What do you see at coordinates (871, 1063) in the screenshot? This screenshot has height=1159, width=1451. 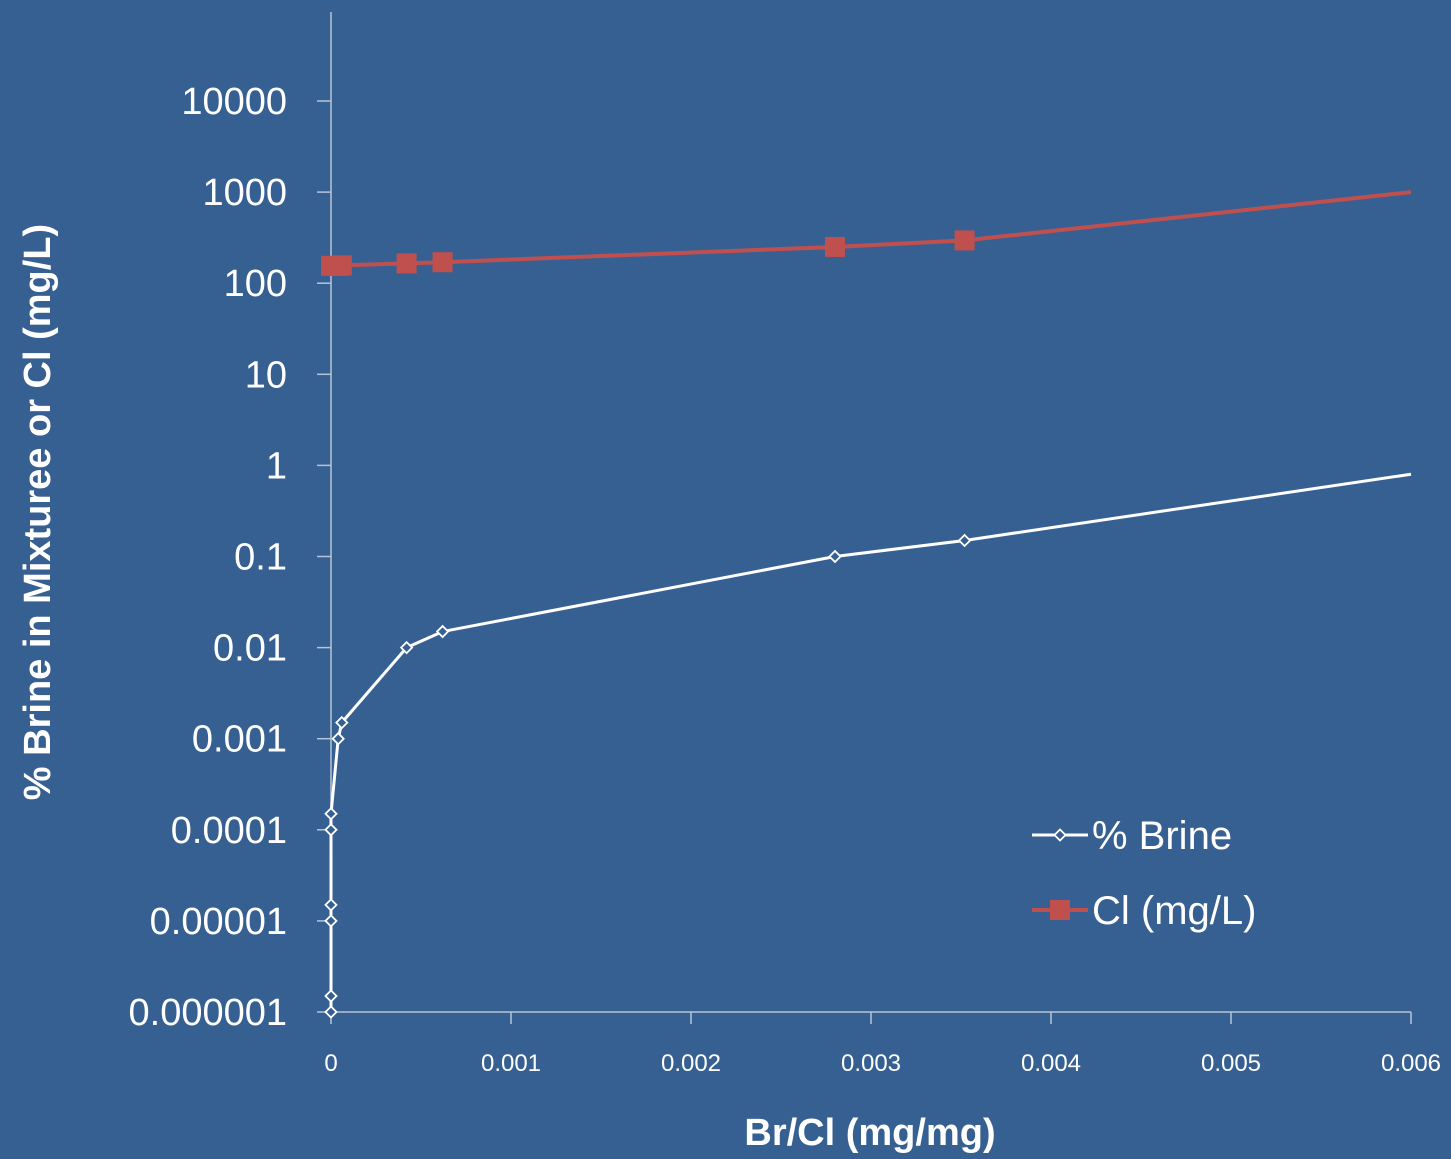 I see `x-tick-label: 0.003` at bounding box center [871, 1063].